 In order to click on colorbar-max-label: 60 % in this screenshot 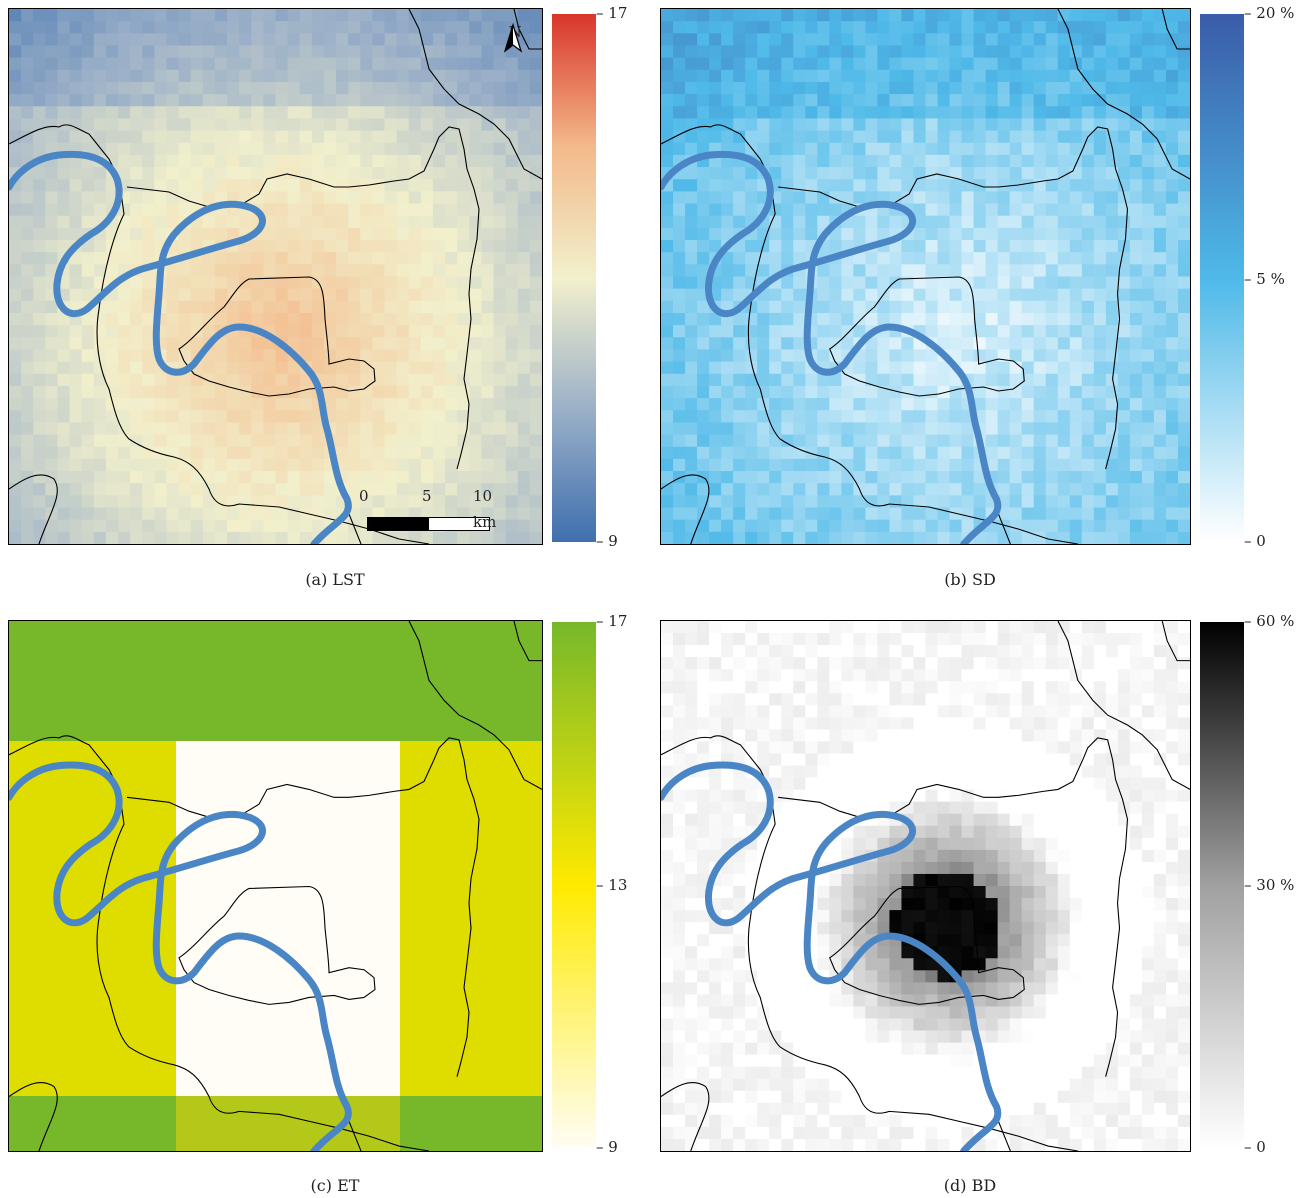, I will do `click(1269, 621)`.